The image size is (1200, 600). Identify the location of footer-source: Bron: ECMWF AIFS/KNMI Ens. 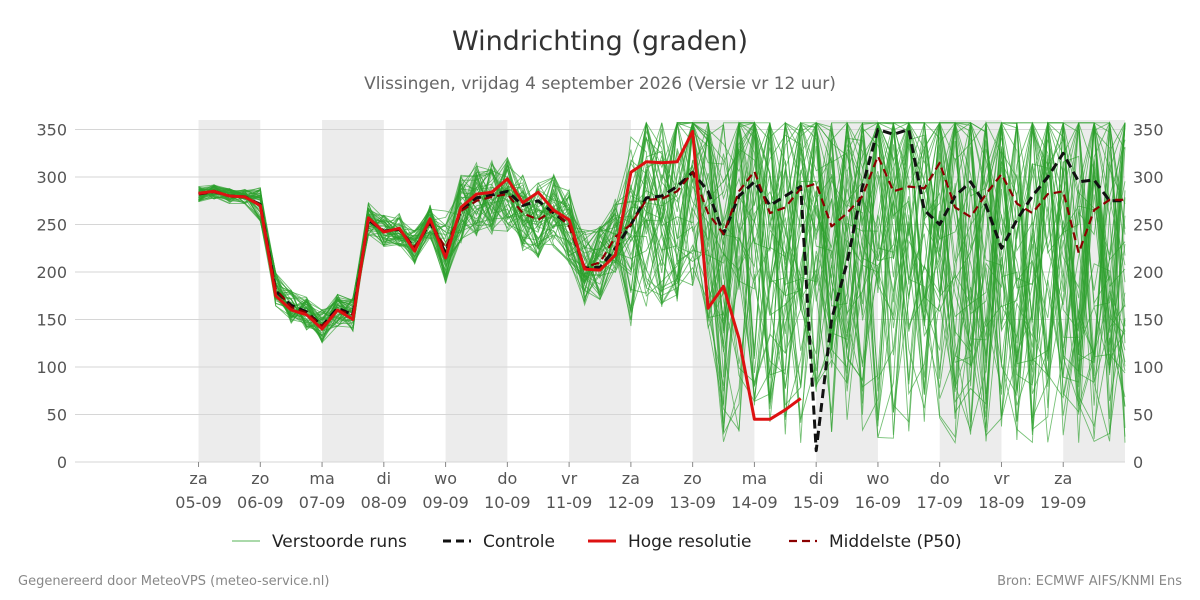
(1089, 581).